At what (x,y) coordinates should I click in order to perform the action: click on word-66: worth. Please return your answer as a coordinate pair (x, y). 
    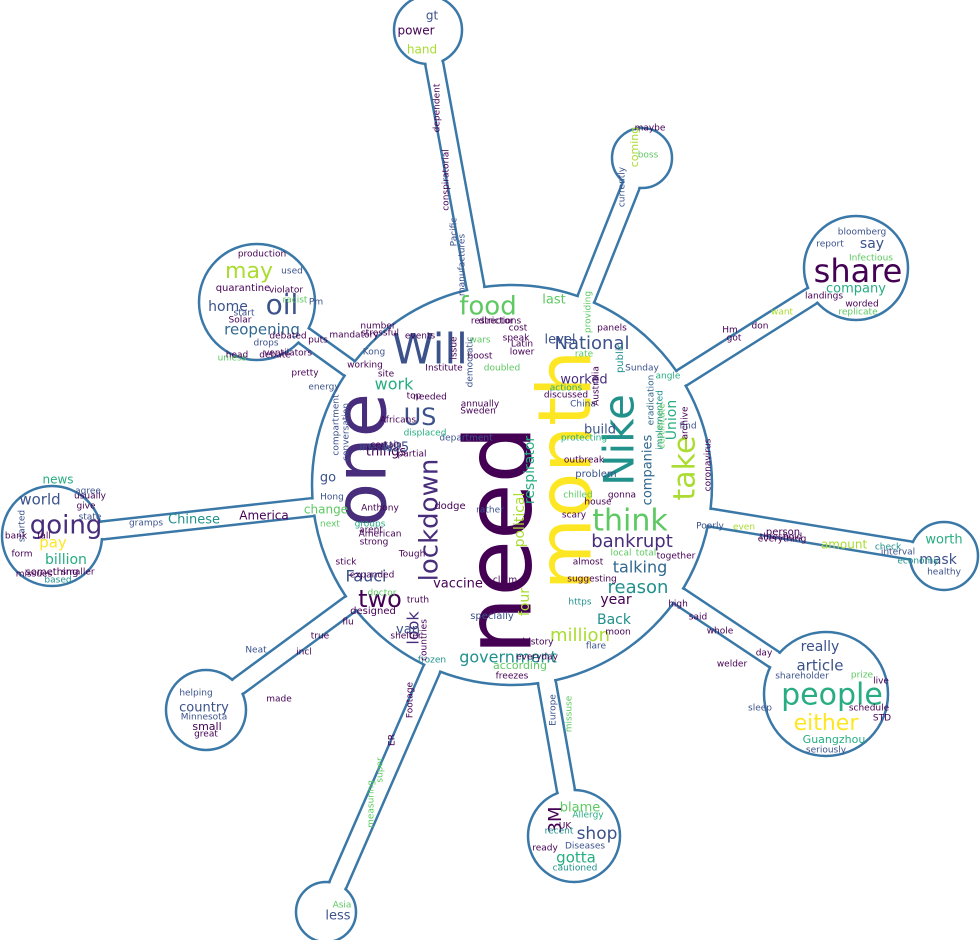
    Looking at the image, I should click on (943, 540).